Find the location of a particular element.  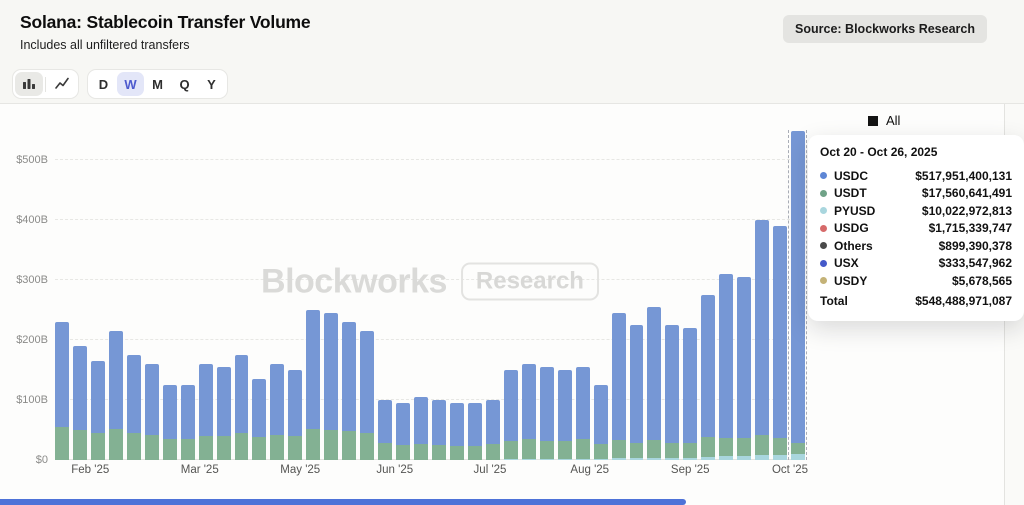

tooltip-row: USX $333,547,962 is located at coordinates (916, 264).